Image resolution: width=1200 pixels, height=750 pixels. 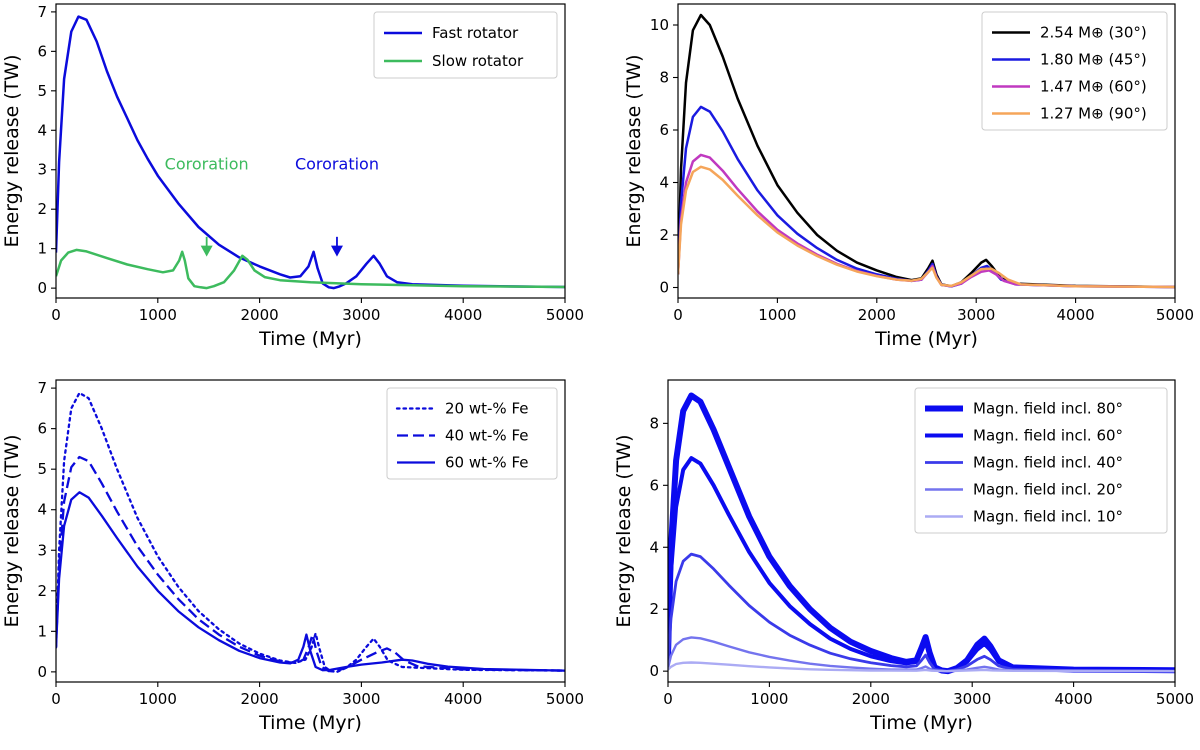 What do you see at coordinates (486, 463) in the screenshot?
I see `legend-label: 60 wt-% Fe` at bounding box center [486, 463].